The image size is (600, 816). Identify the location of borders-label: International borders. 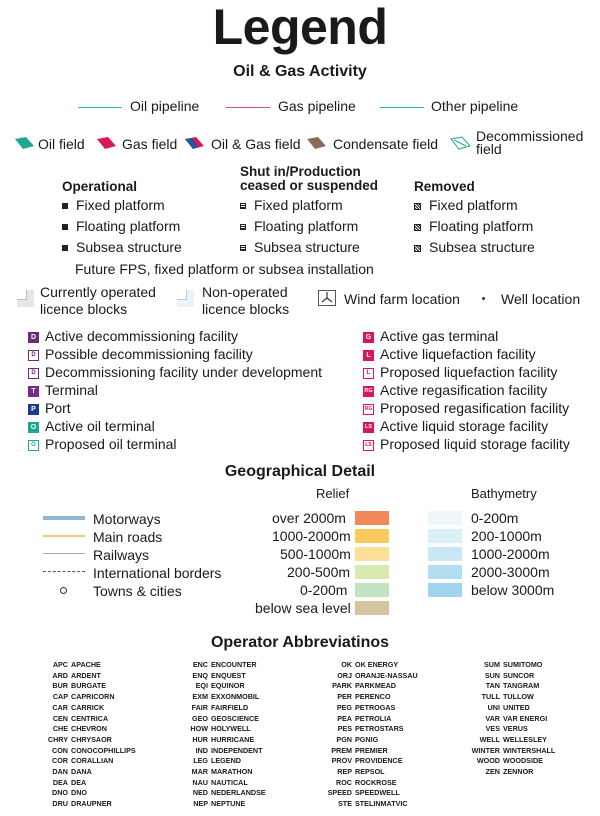
(157, 573).